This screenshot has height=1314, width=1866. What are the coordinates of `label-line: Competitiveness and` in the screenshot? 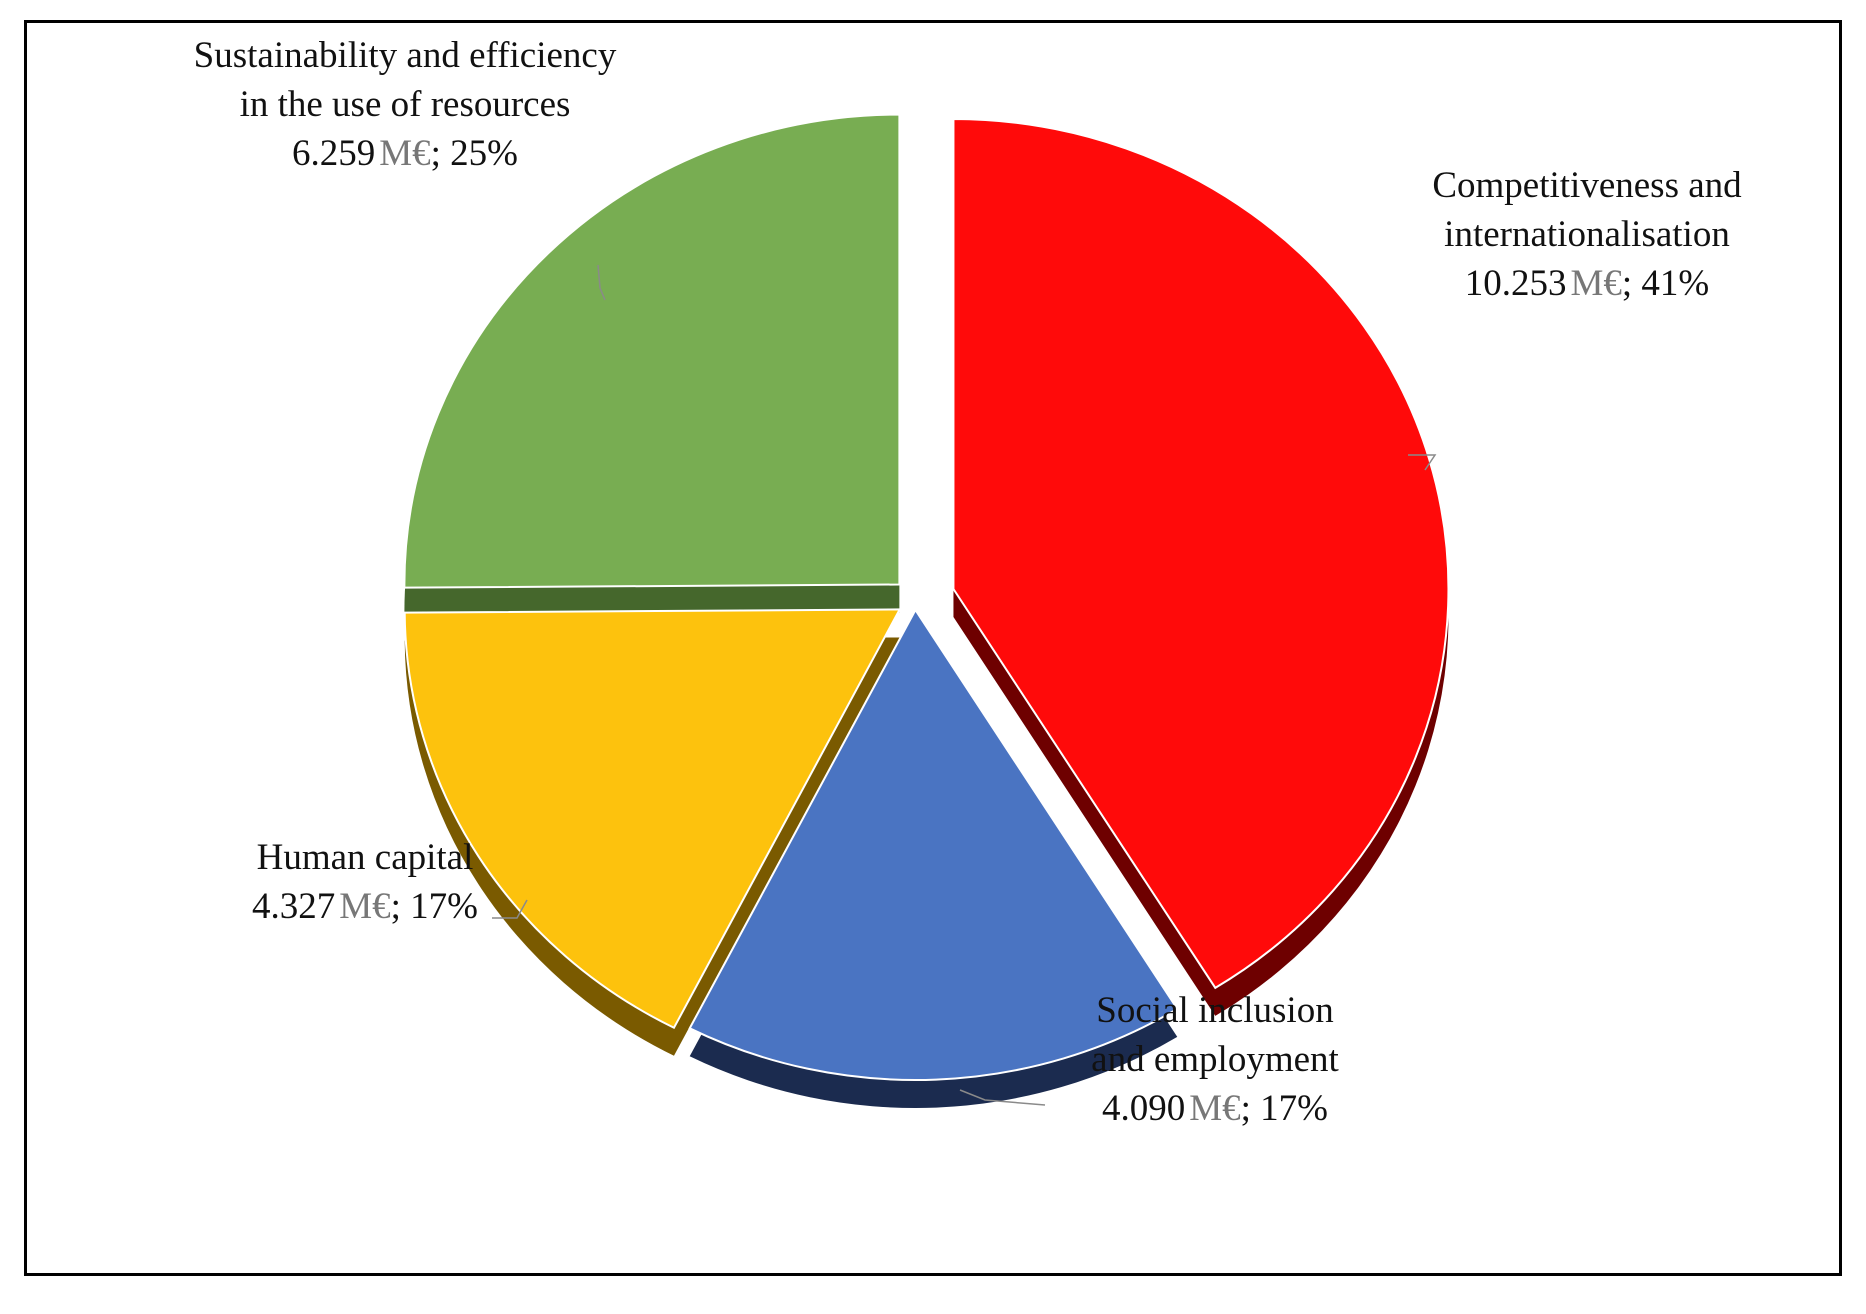 It's located at (1587, 185).